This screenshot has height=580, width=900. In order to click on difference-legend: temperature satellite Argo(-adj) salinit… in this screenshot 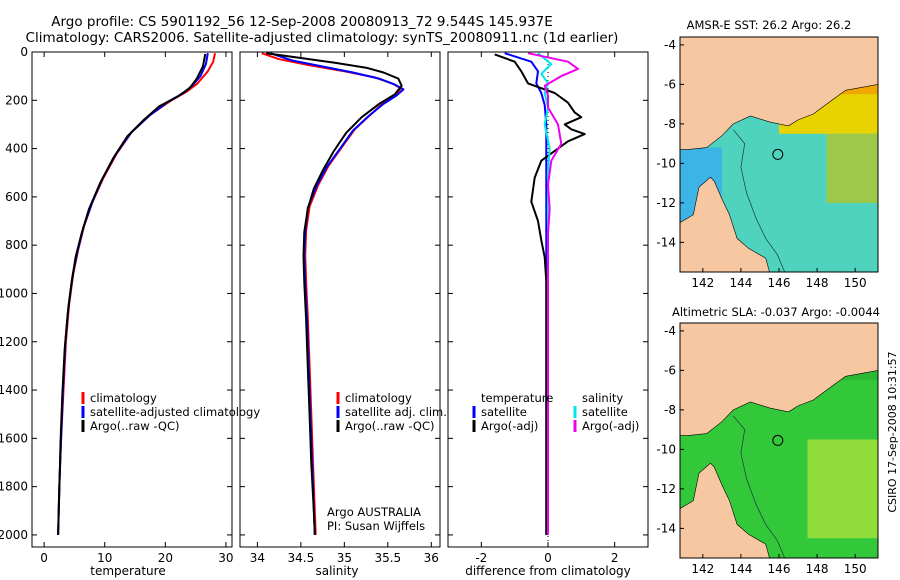, I will do `click(555, 412)`.